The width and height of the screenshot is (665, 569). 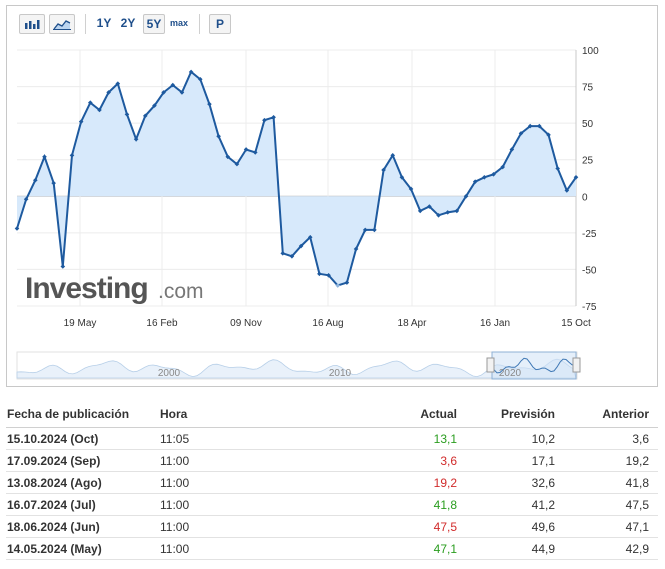 What do you see at coordinates (543, 526) in the screenshot?
I see `row-forecast: 49,6` at bounding box center [543, 526].